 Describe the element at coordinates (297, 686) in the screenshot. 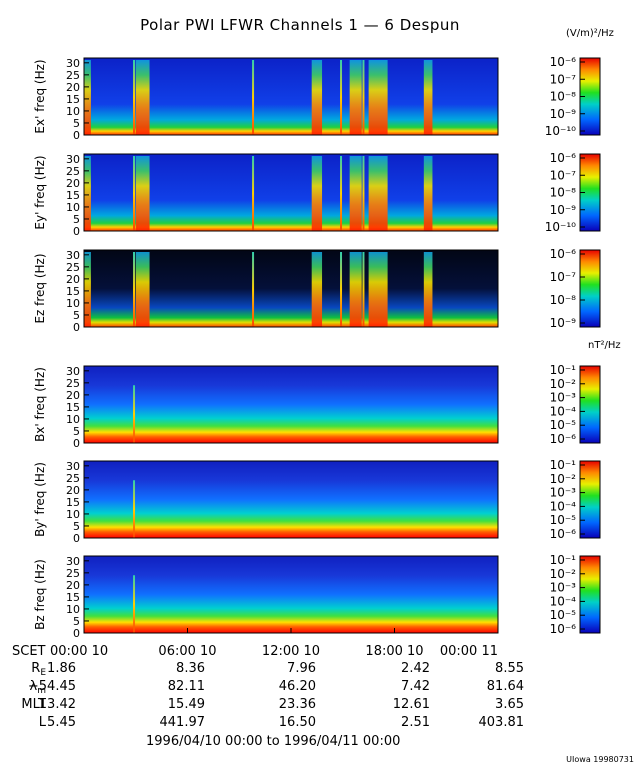

I see `orbit-value-1-2: 46.20` at that location.